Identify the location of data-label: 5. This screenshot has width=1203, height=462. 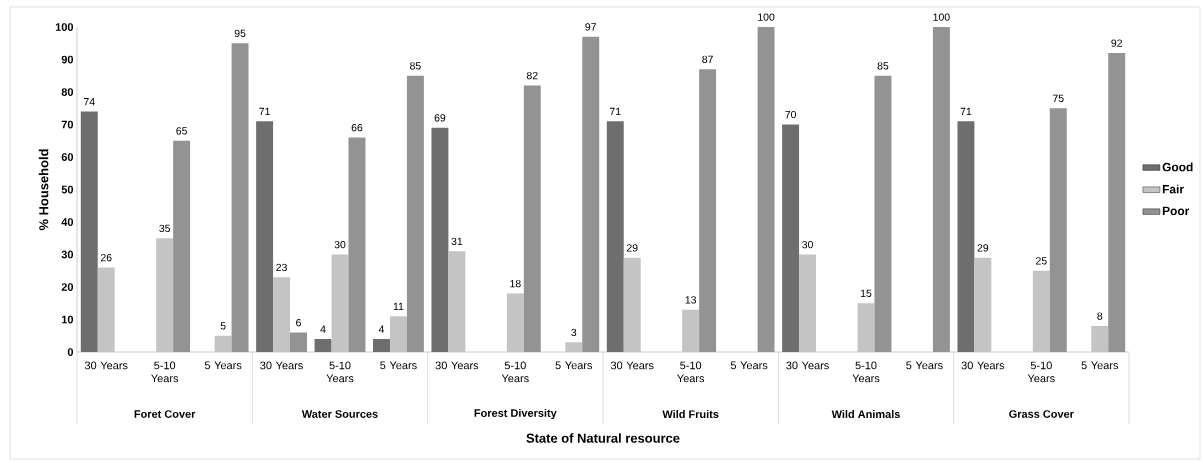
(223, 326).